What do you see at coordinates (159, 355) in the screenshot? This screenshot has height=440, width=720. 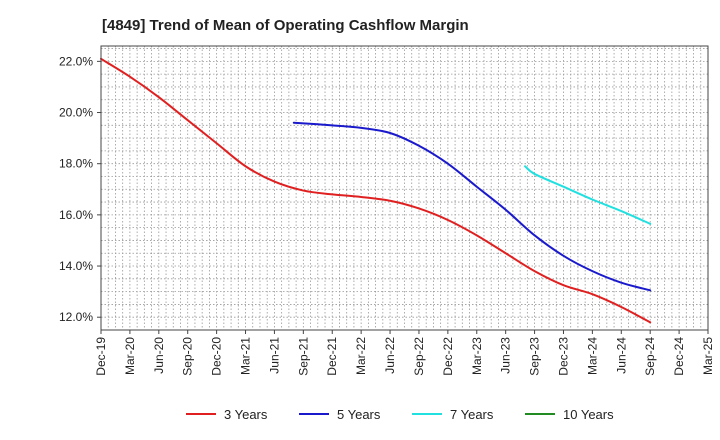 I see `x-tick-label: Jun-20` at bounding box center [159, 355].